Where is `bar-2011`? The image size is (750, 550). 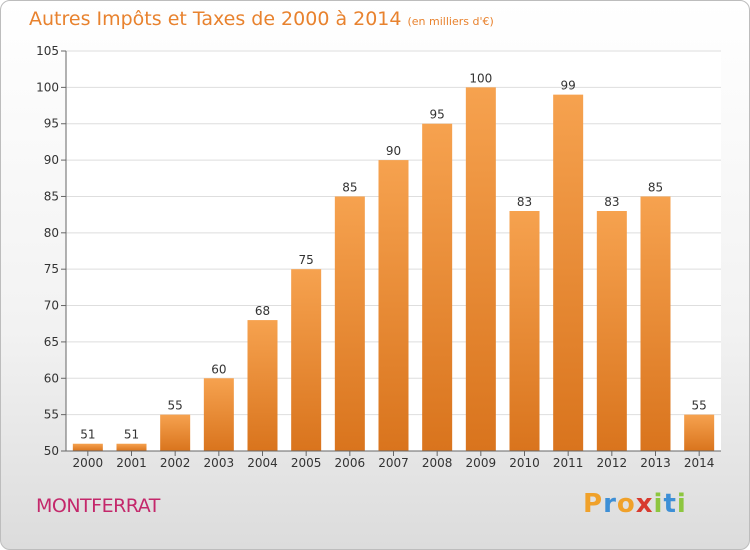
bar-2011 is located at coordinates (568, 273).